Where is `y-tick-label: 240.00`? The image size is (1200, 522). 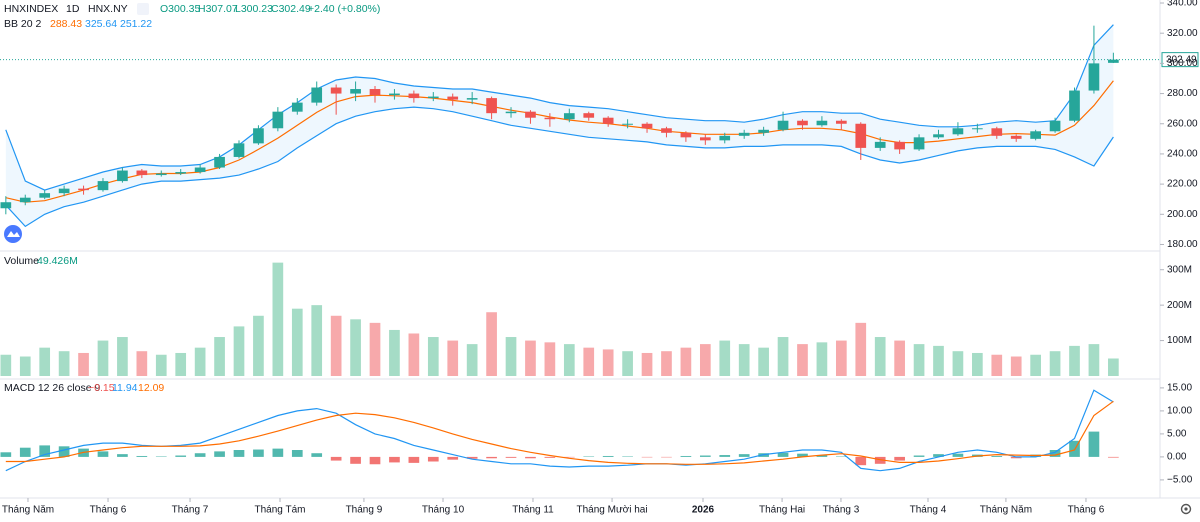 y-tick-label: 240.00 is located at coordinates (1182, 154).